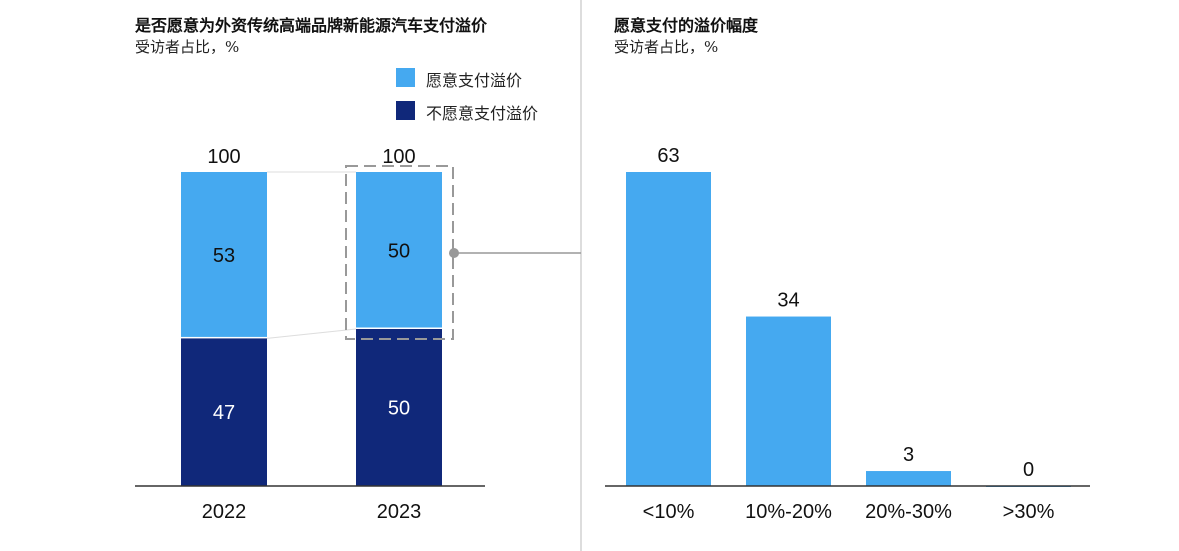 The height and width of the screenshot is (551, 1179). Describe the element at coordinates (187, 47) in the screenshot. I see `left-chart-subtitle: 受访者占比，%` at that location.